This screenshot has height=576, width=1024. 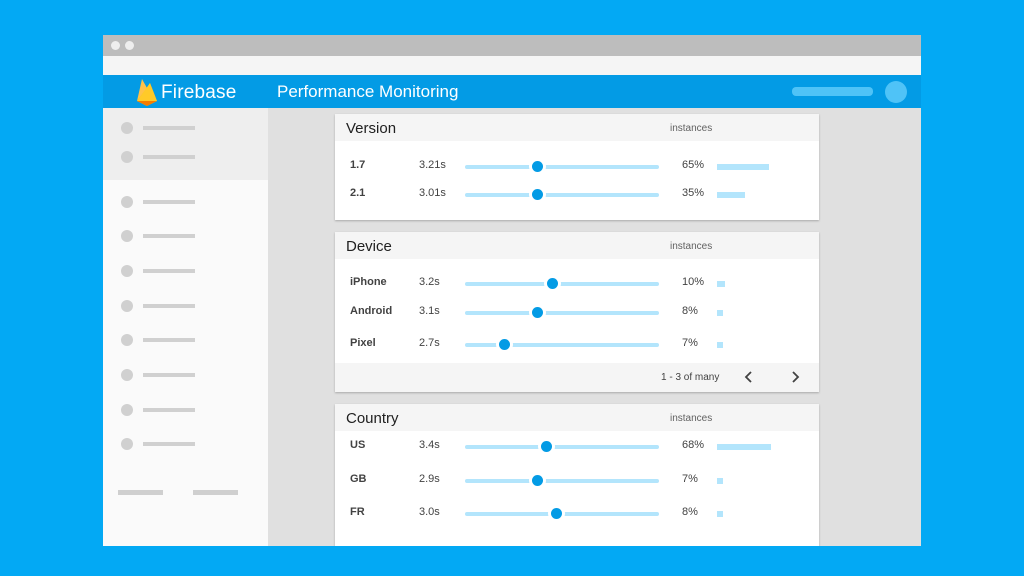 What do you see at coordinates (429, 343) in the screenshot?
I see `row-value: 2.7s` at bounding box center [429, 343].